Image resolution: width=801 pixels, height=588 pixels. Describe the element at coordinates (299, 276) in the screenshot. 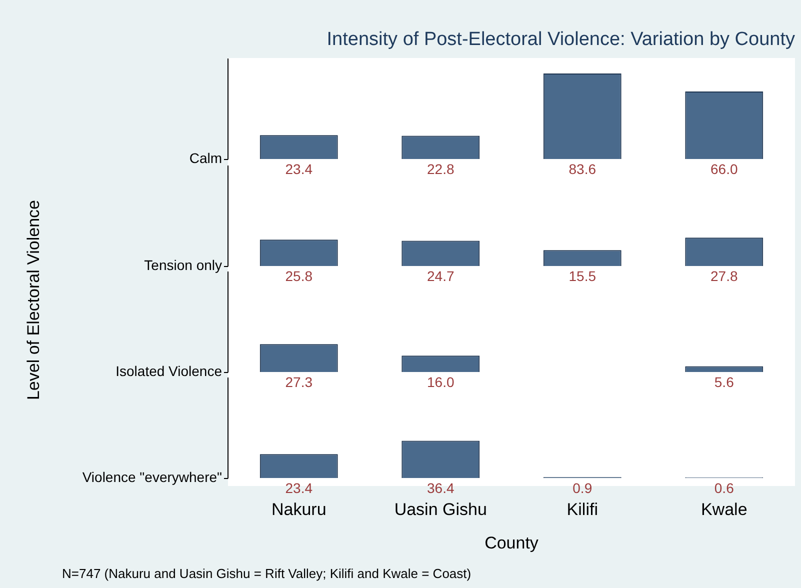

I see `data-label: 25.8` at that location.